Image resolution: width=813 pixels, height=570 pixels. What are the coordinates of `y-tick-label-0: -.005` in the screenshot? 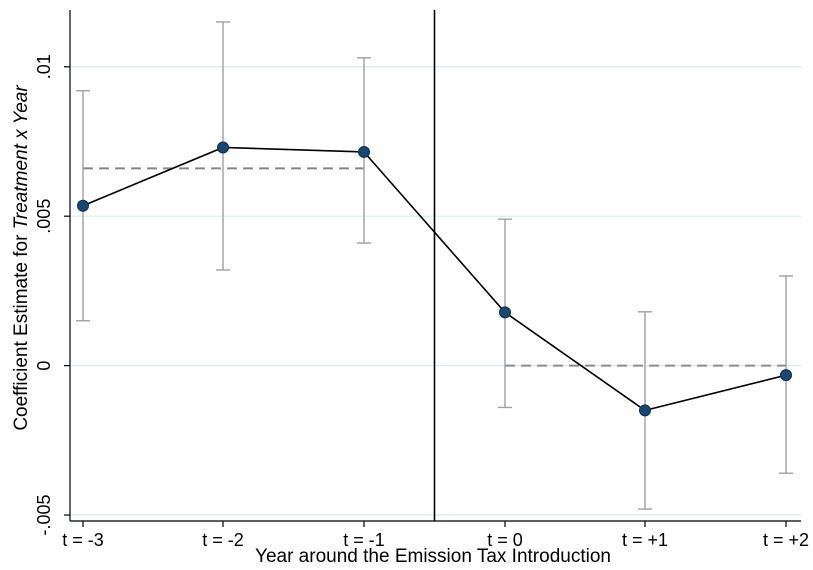 It's located at (44, 515).